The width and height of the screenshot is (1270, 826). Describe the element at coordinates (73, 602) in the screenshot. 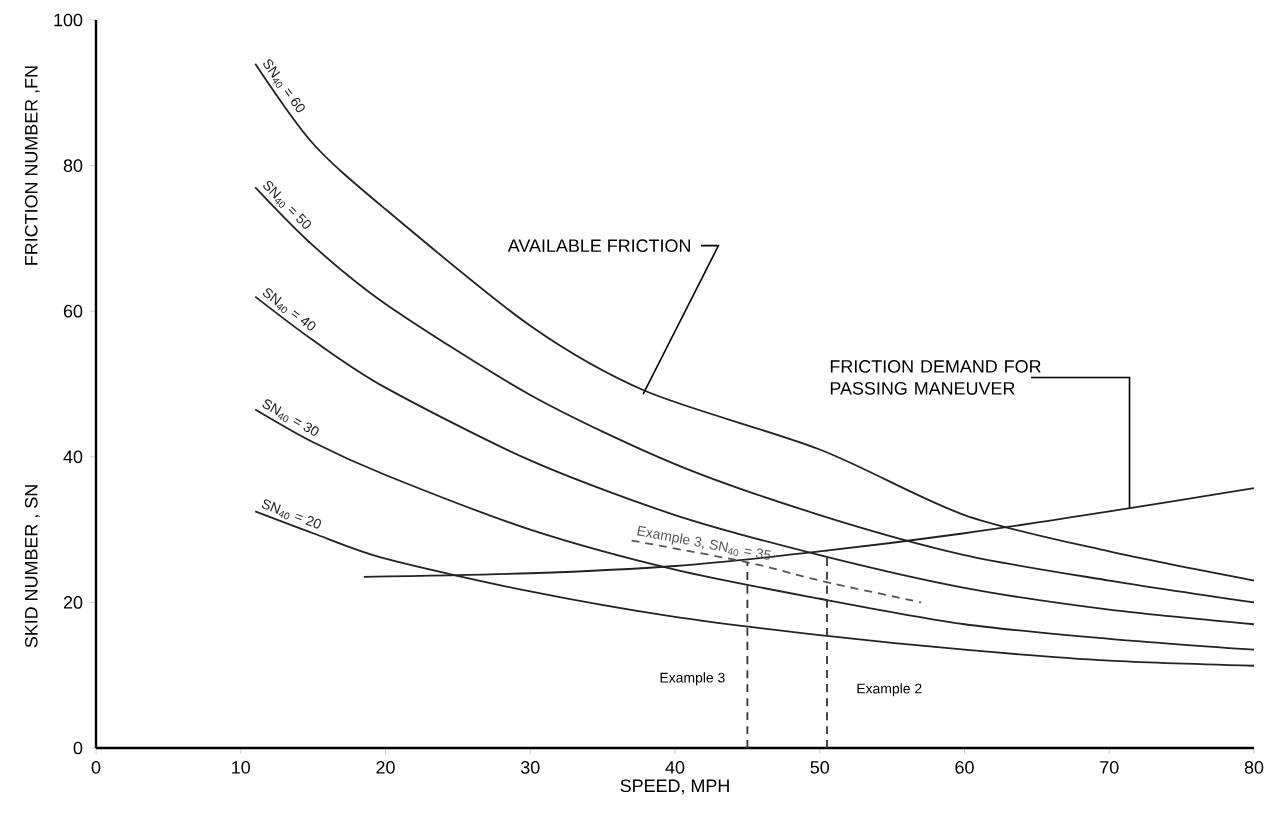

I see `y-tick-label: 20` at that location.